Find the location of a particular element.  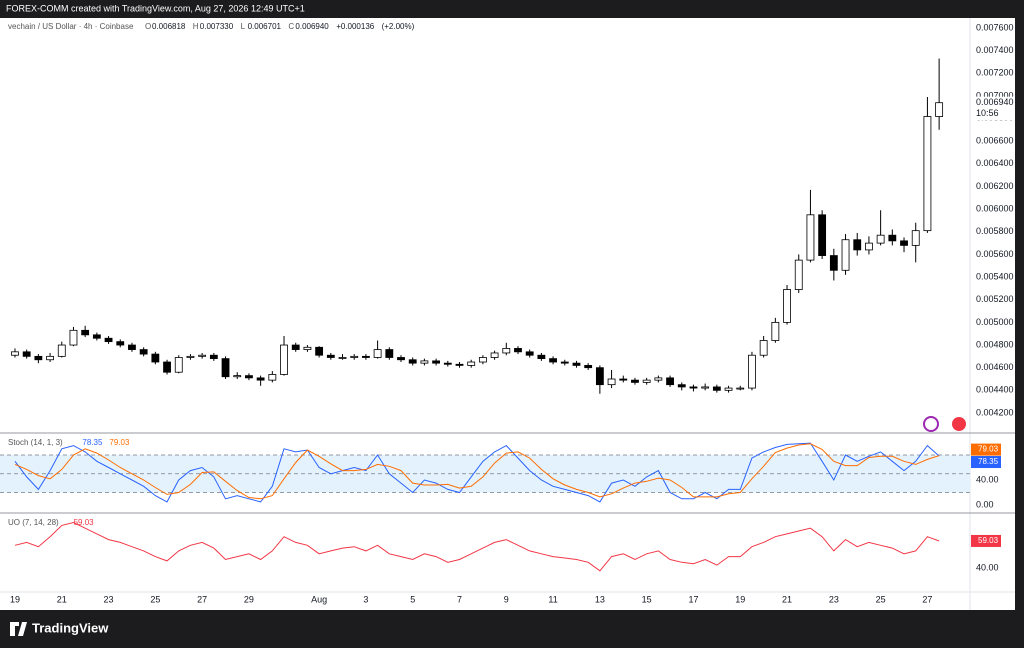

y-tick-label: 0.005400 is located at coordinates (995, 276).